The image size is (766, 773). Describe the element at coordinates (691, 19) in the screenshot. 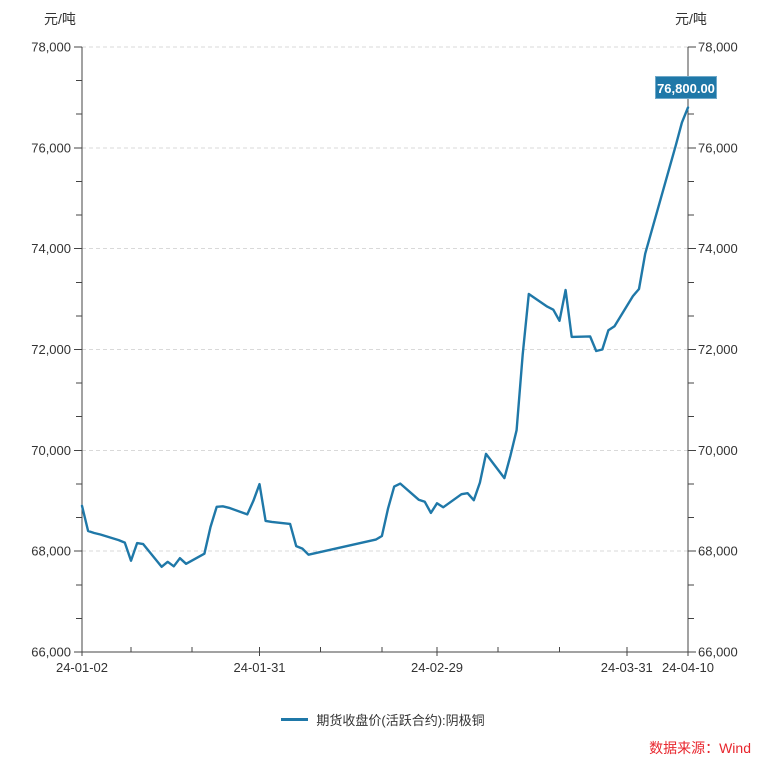

I see `y-axis-unit-right: 元/吨` at that location.